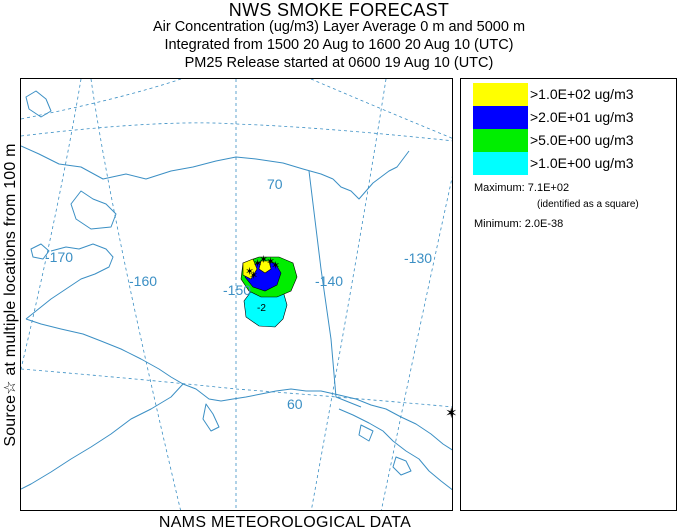 Image resolution: width=678 pixels, height=532 pixels. Describe the element at coordinates (418, 258) in the screenshot. I see `lon-label: -130` at that location.